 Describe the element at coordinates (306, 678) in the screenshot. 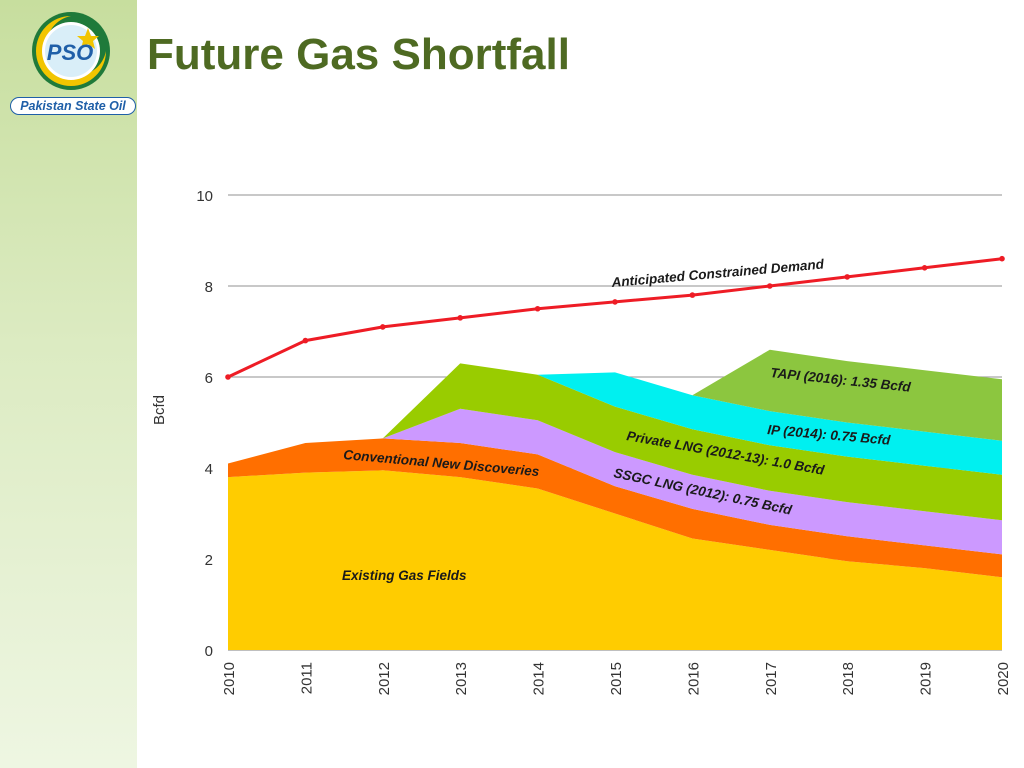

I see `x-tick-label: 2011` at that location.